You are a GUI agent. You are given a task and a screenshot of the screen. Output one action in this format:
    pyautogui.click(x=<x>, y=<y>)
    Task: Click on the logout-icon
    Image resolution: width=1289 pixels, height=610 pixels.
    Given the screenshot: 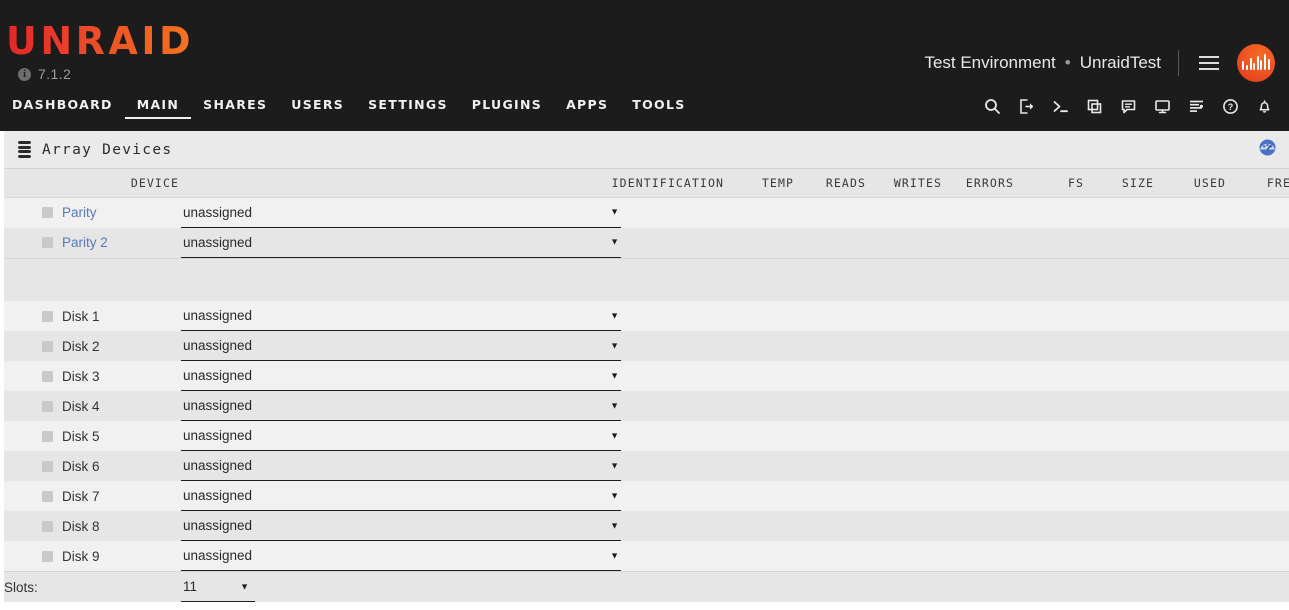 What is the action you would take?
    pyautogui.click(x=1026, y=106)
    